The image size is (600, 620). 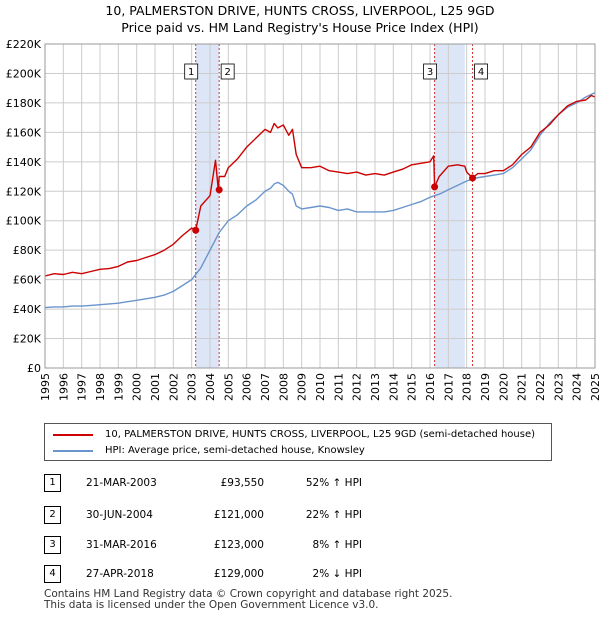 I want to click on sale-label: 3, so click(x=430, y=72).